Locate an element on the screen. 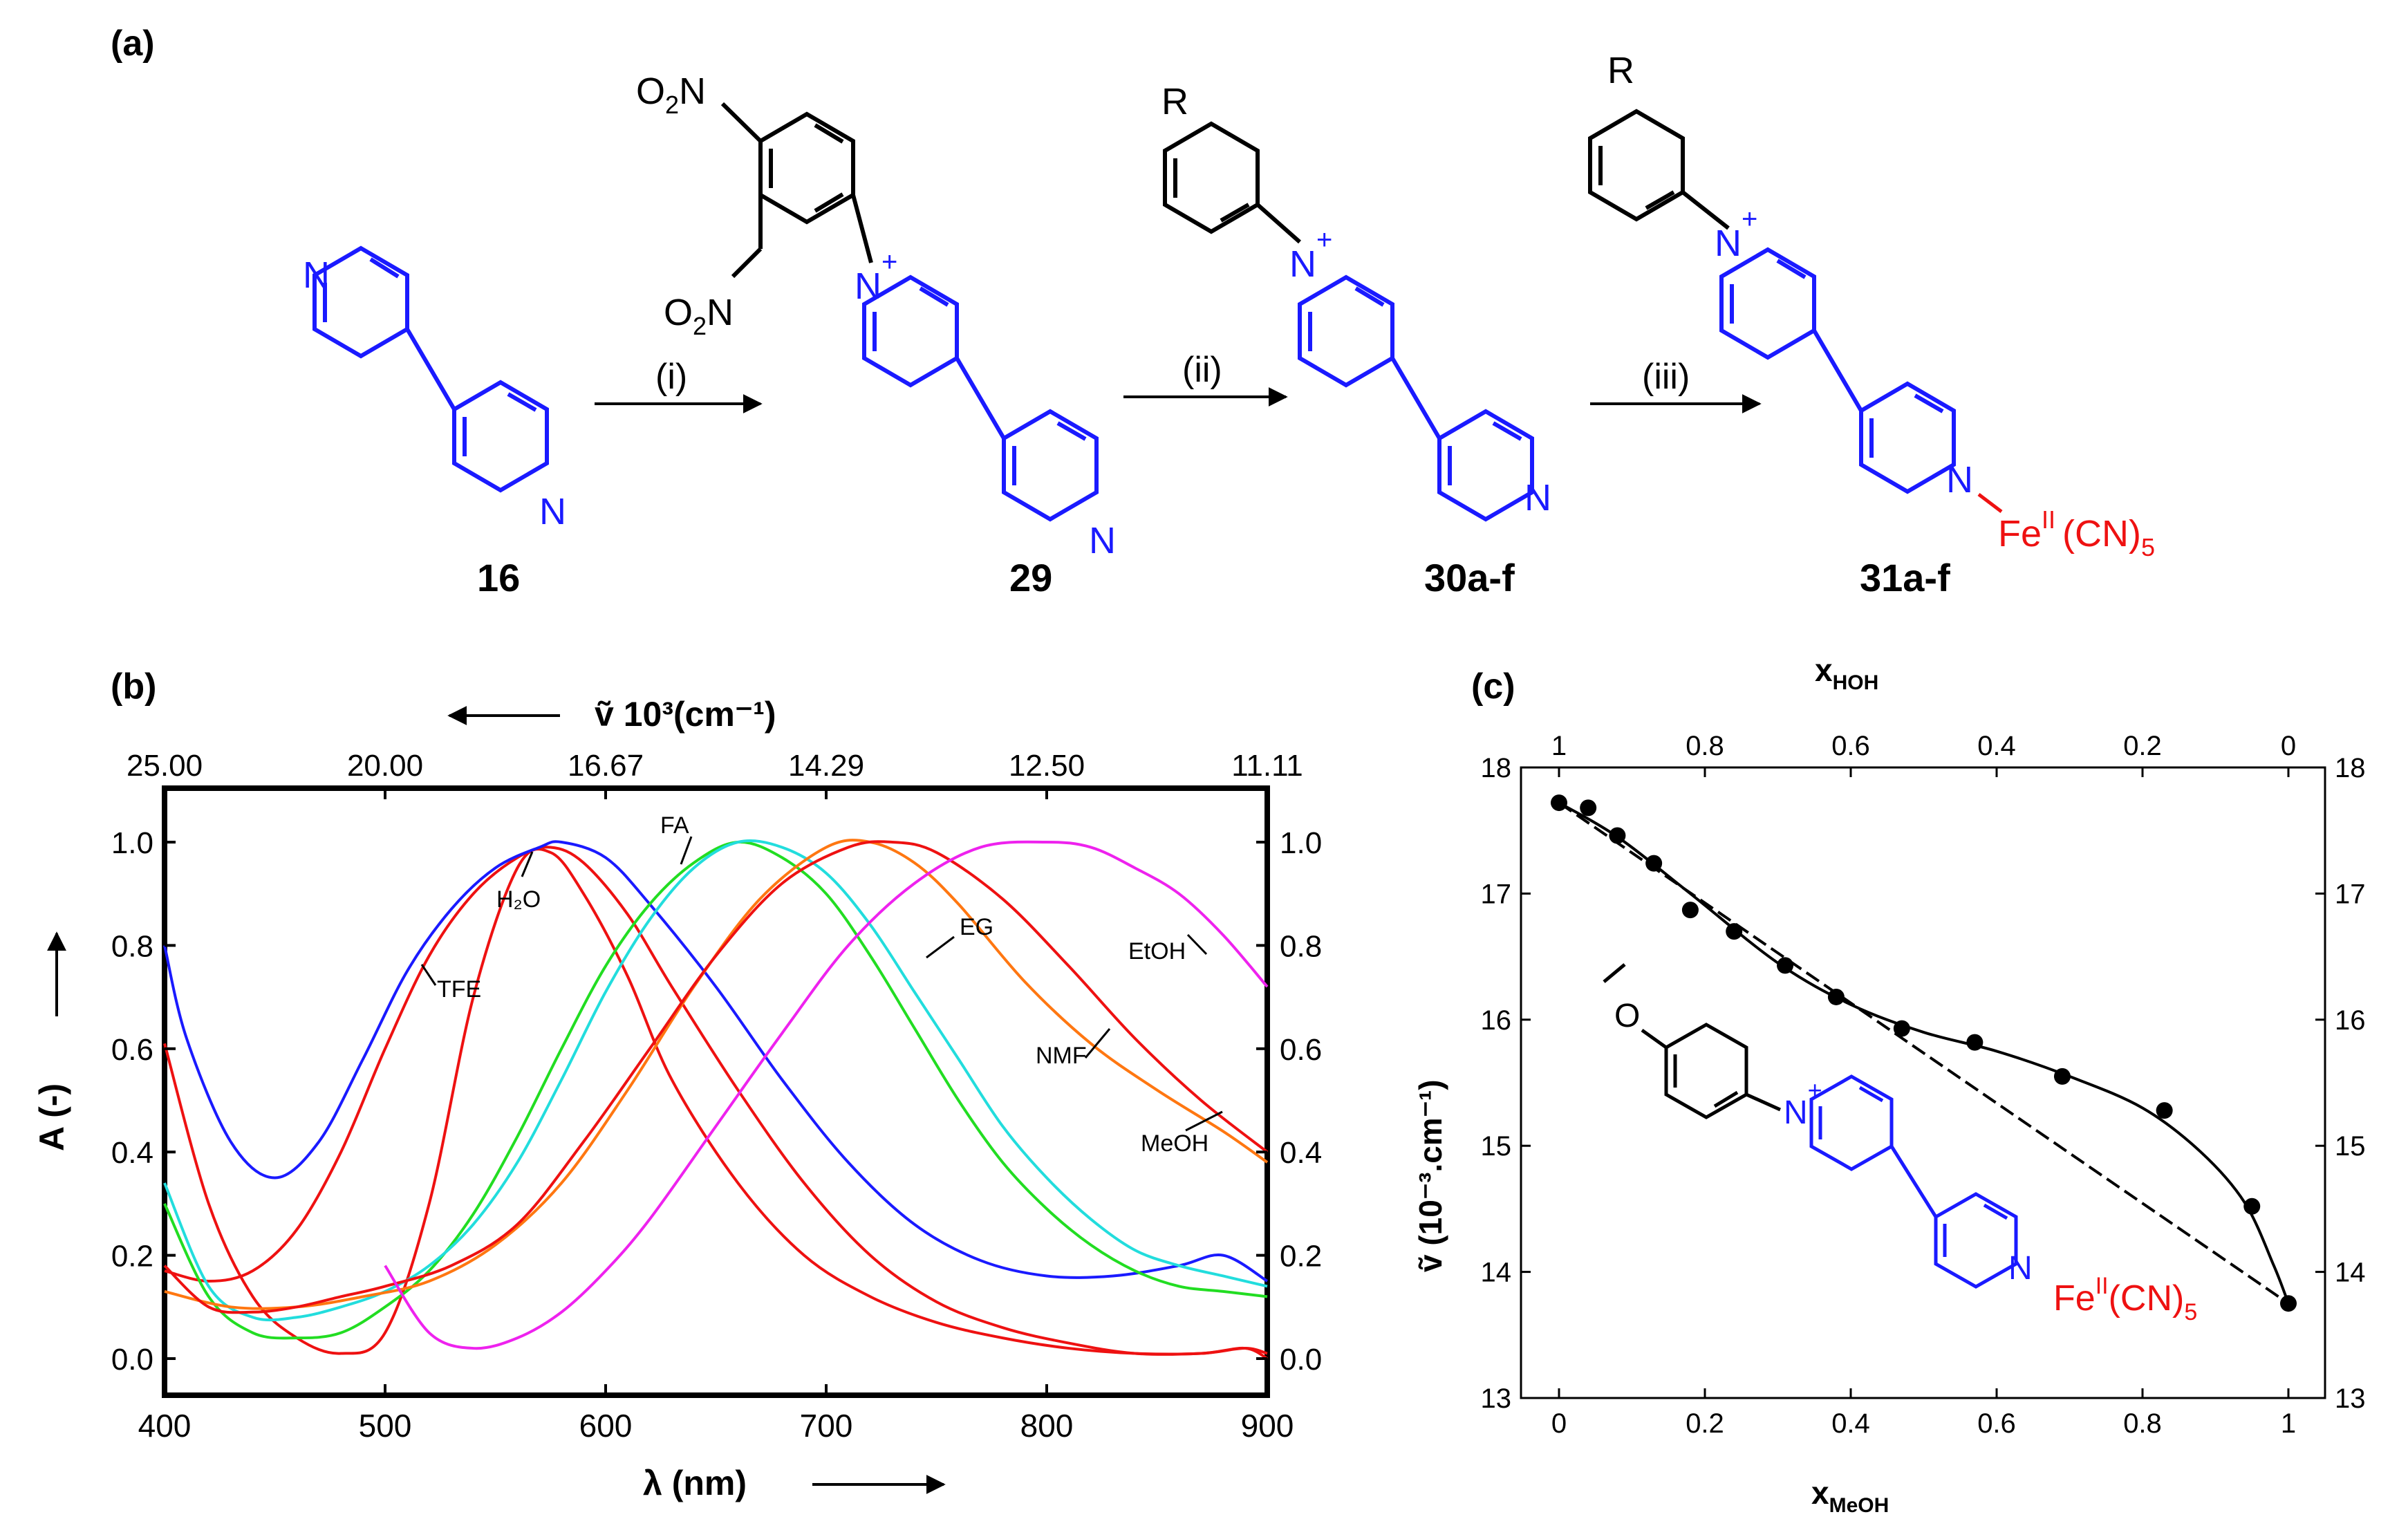  molecule-29-bipy is located at coordinates (980, 398).